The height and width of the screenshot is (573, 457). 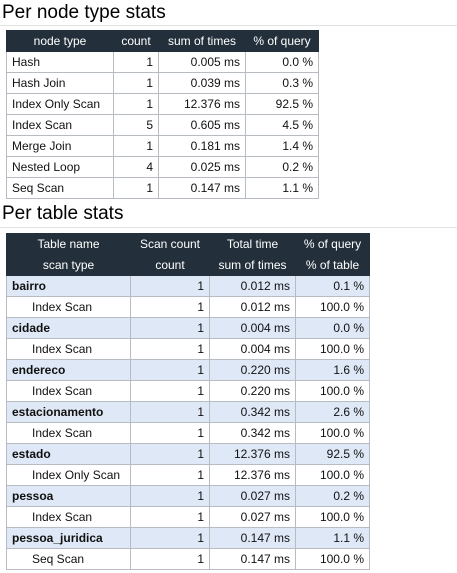 What do you see at coordinates (170, 244) in the screenshot?
I see `column-header-scan-count: Scan count` at bounding box center [170, 244].